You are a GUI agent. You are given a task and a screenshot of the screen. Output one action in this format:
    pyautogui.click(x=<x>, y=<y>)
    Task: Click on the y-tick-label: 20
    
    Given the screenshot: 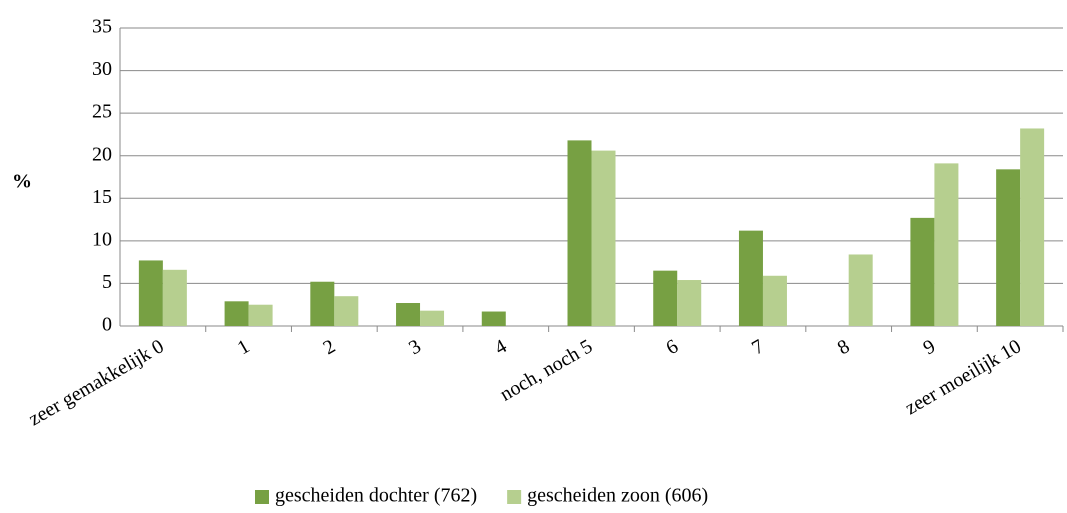 What is the action you would take?
    pyautogui.click(x=102, y=154)
    